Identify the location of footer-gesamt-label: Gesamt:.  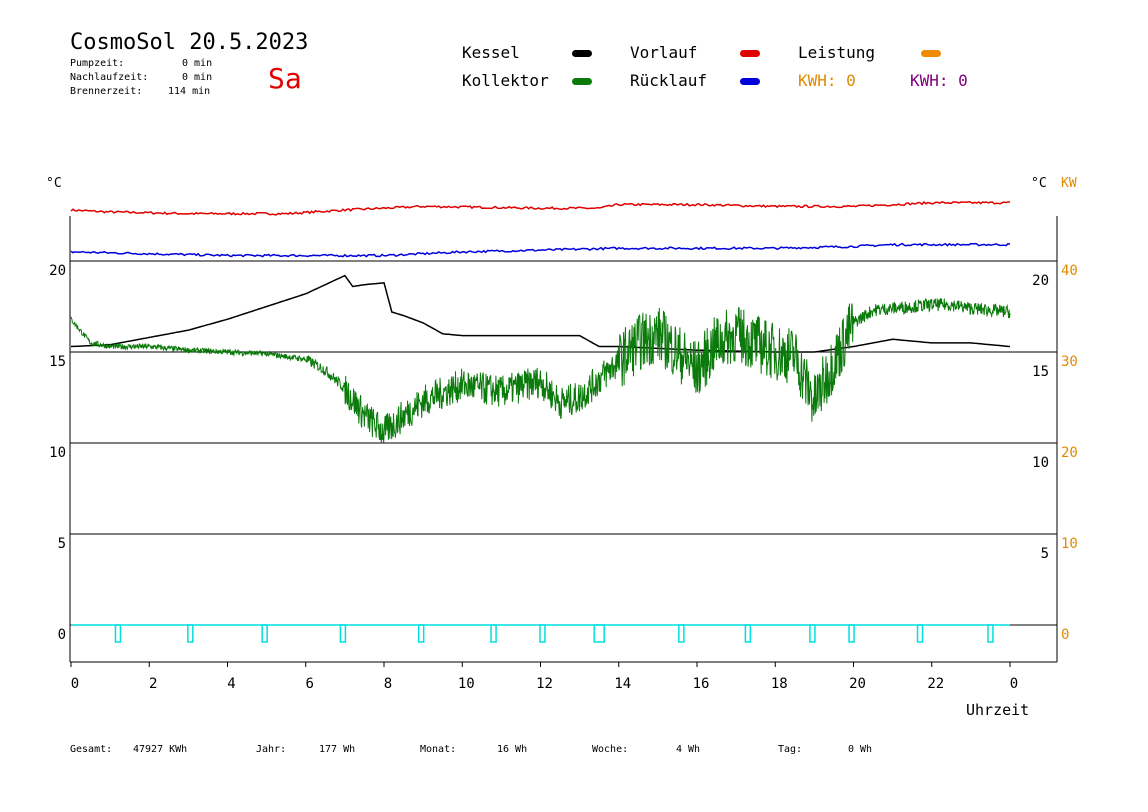
(91, 749).